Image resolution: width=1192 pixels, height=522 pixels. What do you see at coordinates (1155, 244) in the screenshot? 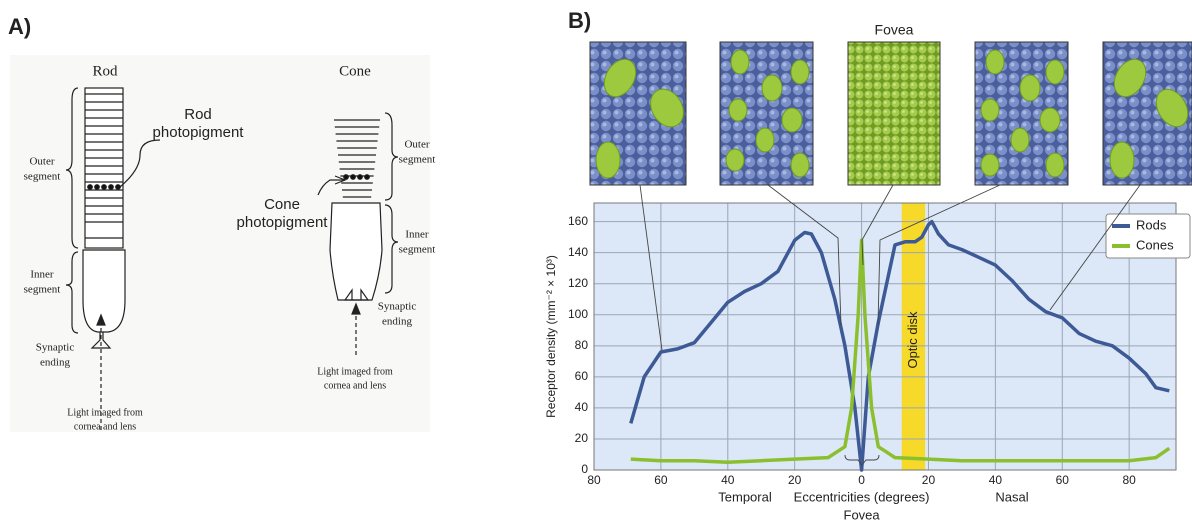
I see `legend-label: Cones` at bounding box center [1155, 244].